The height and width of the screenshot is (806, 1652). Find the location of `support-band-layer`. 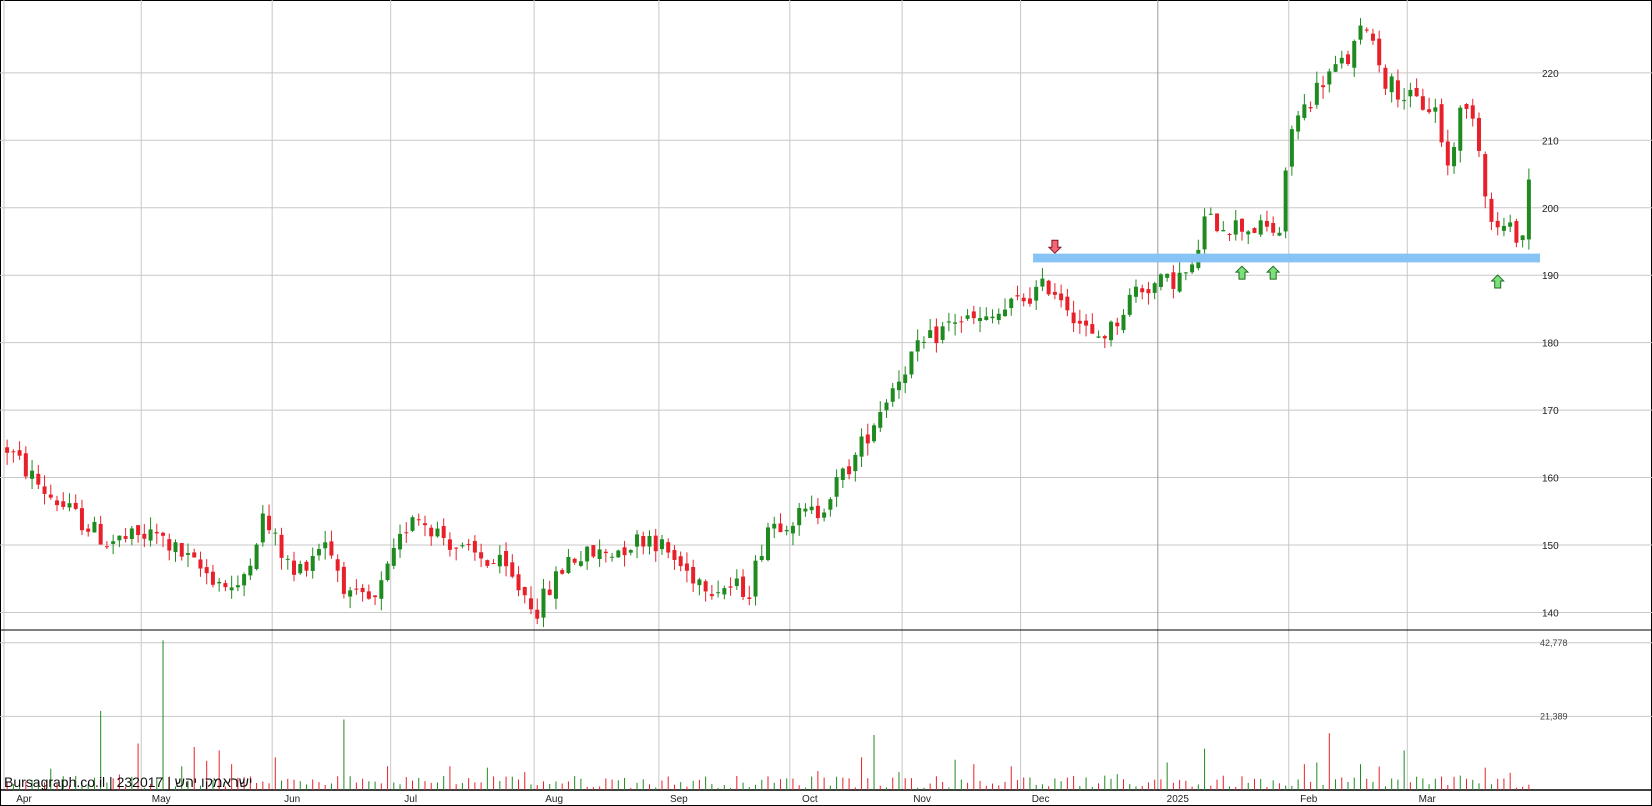

support-band-layer is located at coordinates (1286, 258).